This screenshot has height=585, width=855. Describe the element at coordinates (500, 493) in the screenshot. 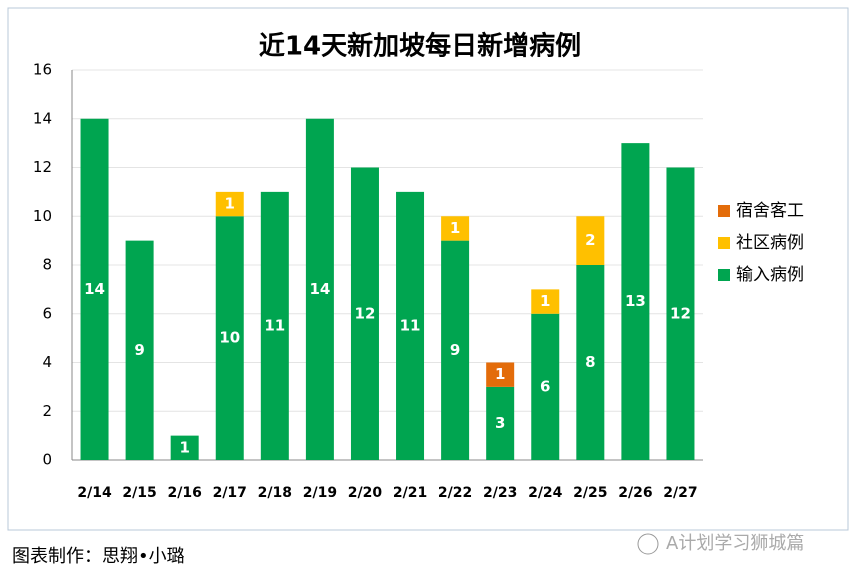

I see `x-tick-label: 2/23` at that location.